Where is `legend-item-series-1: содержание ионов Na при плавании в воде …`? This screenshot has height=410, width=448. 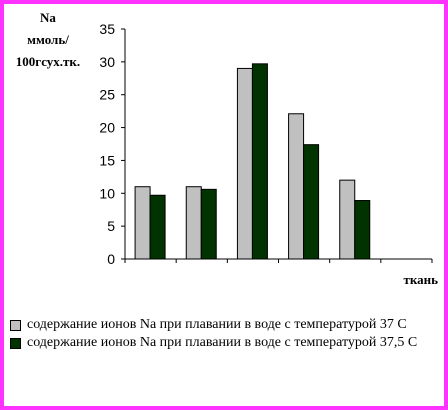 legend-item-series-1: содержание ионов Na при плавании в воде … is located at coordinates (224, 325).